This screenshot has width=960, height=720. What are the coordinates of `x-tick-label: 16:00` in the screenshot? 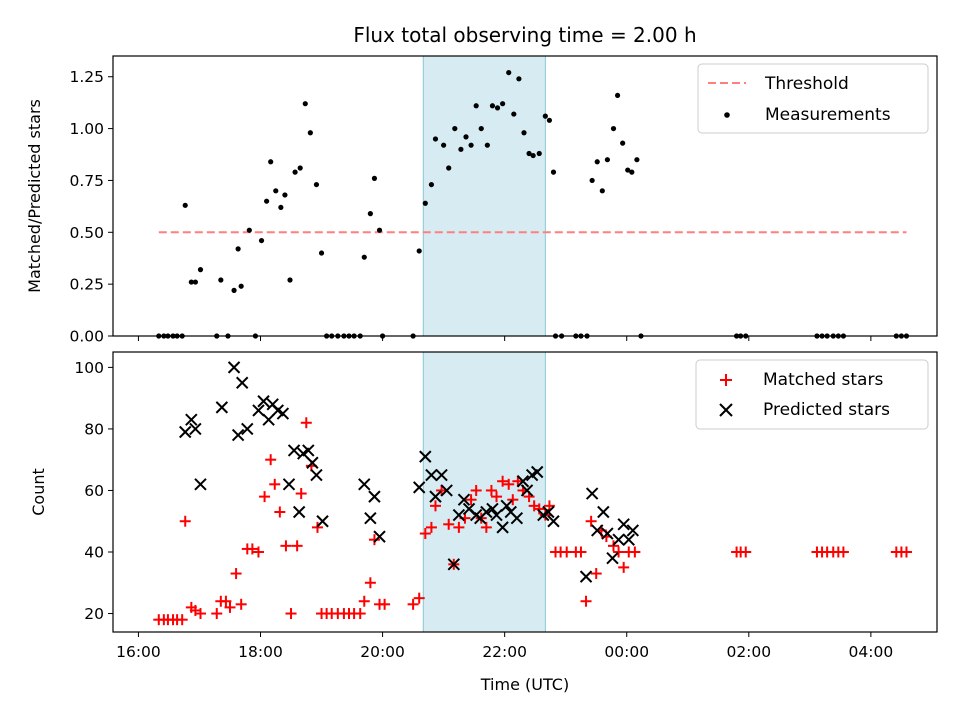 It's located at (138, 652).